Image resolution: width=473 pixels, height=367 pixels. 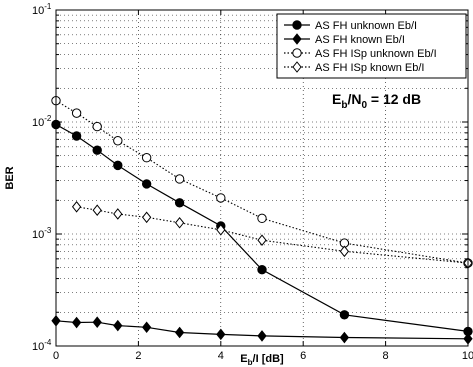 I want to click on y-tick-labels: 10-410-310-210-1, so click(x=42, y=177).